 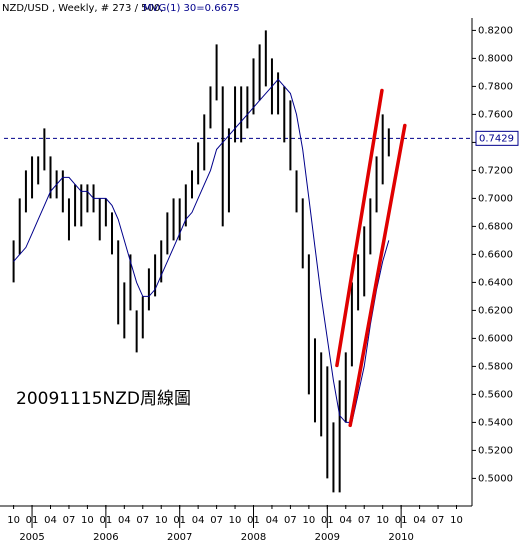 I want to click on y-tick-label: 0.5600, so click(x=495, y=394).